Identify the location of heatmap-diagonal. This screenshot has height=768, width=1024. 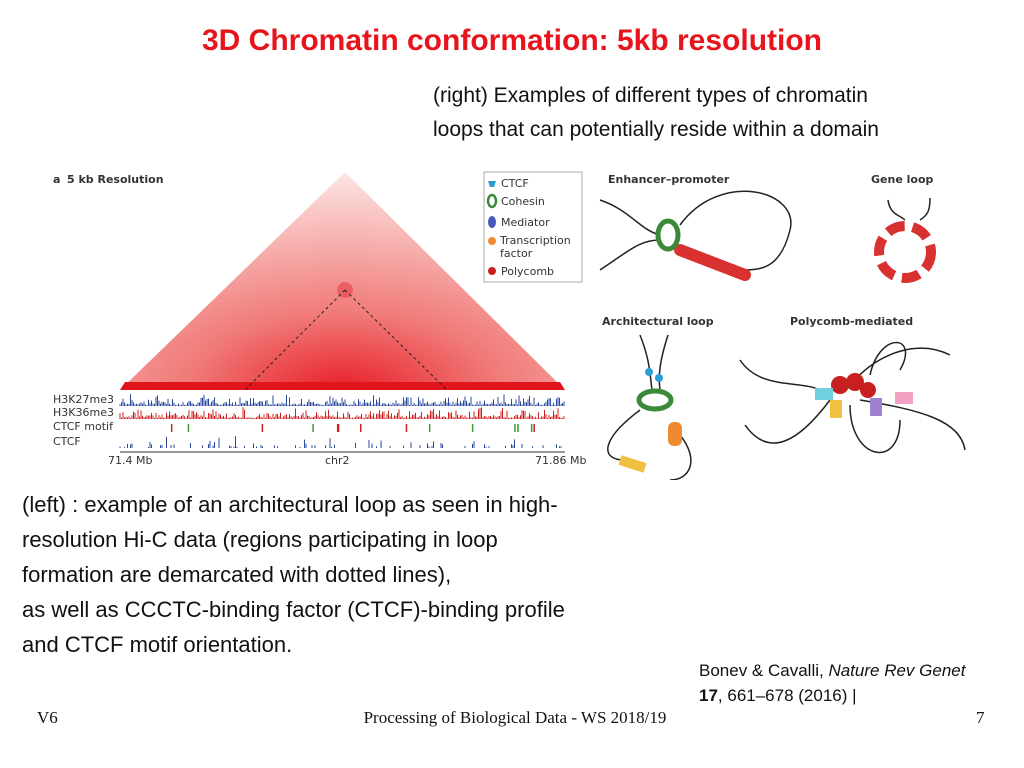
(342, 386).